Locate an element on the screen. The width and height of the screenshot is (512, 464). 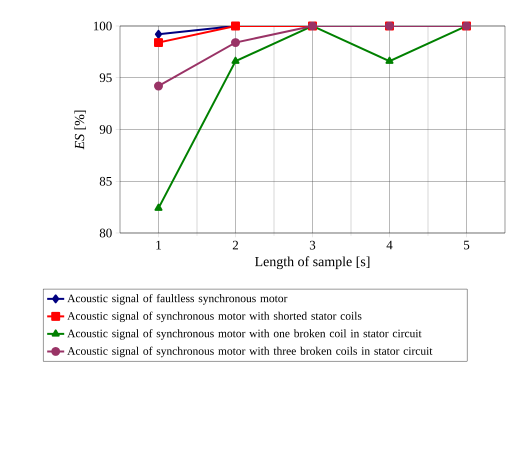
x-tick-label: 1 is located at coordinates (158, 245).